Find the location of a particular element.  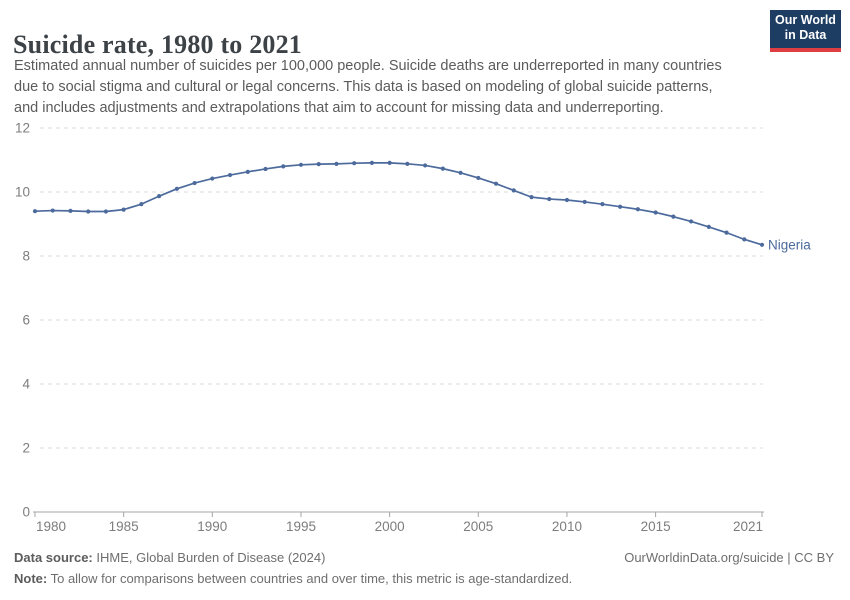

y-axis-tick-label: 4 is located at coordinates (26, 384).